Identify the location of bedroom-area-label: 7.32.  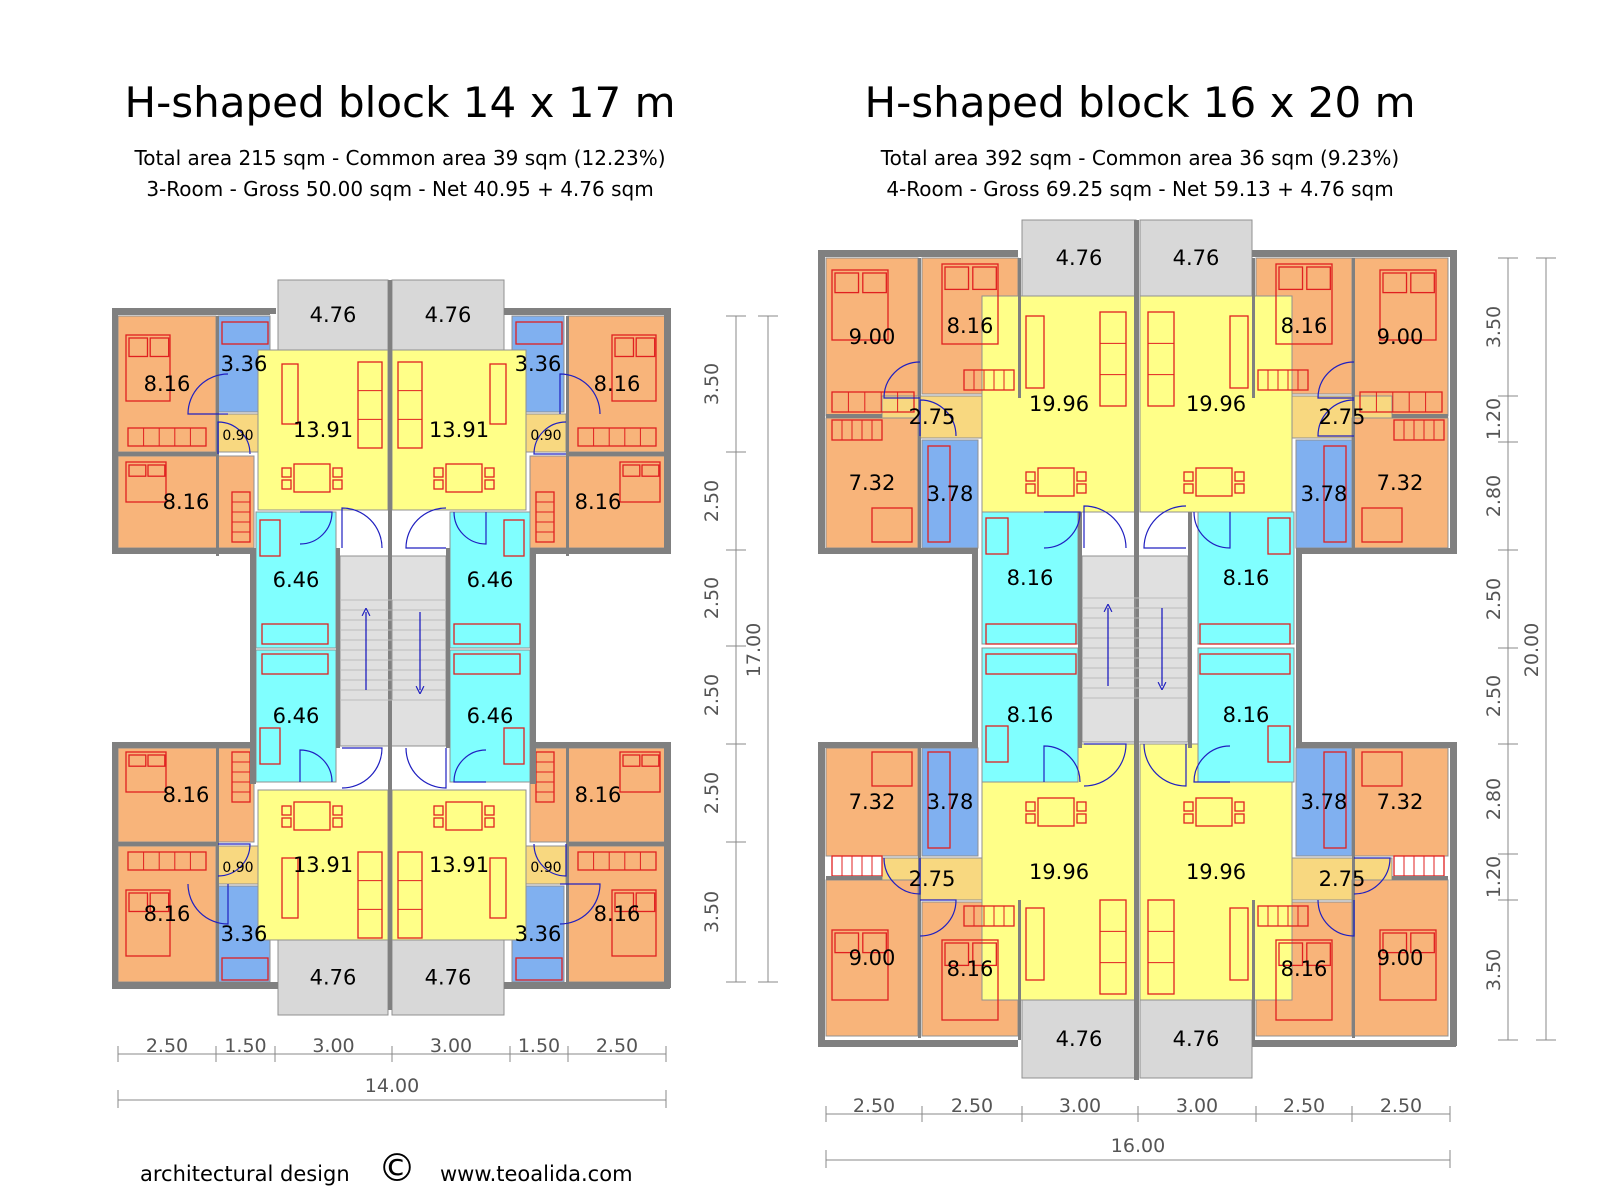
(1400, 483).